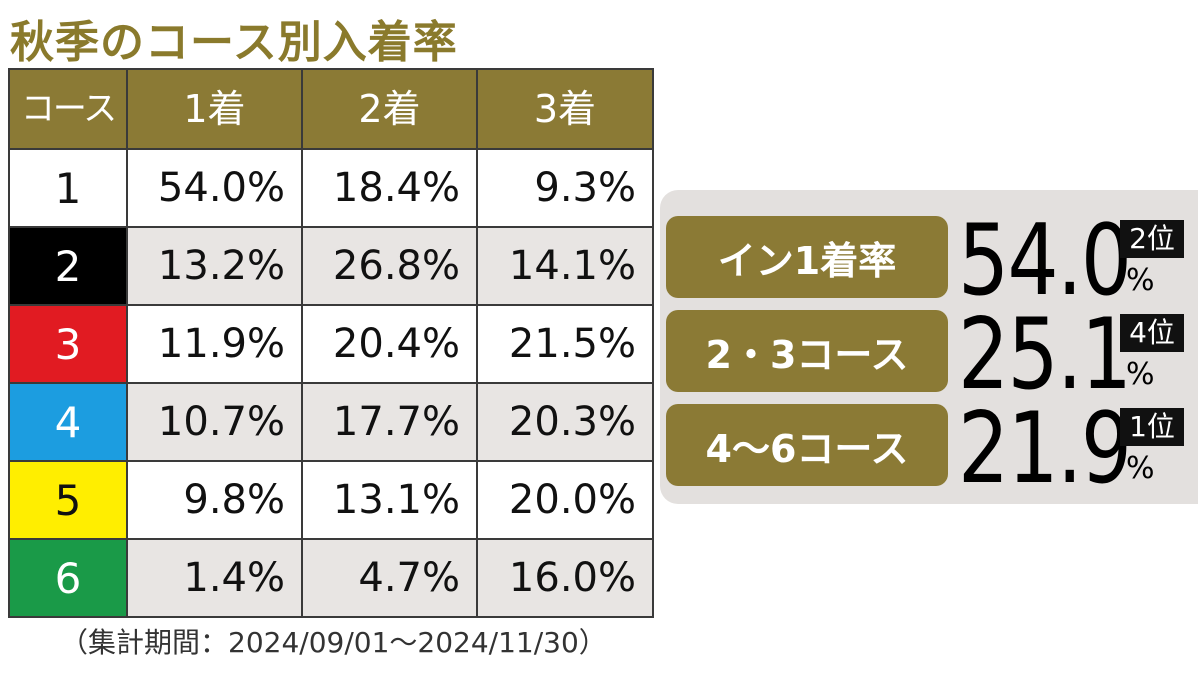 The image size is (1200, 675). Describe the element at coordinates (1152, 333) in the screenshot. I see `summary-rank-course-2-3: 4位` at that location.